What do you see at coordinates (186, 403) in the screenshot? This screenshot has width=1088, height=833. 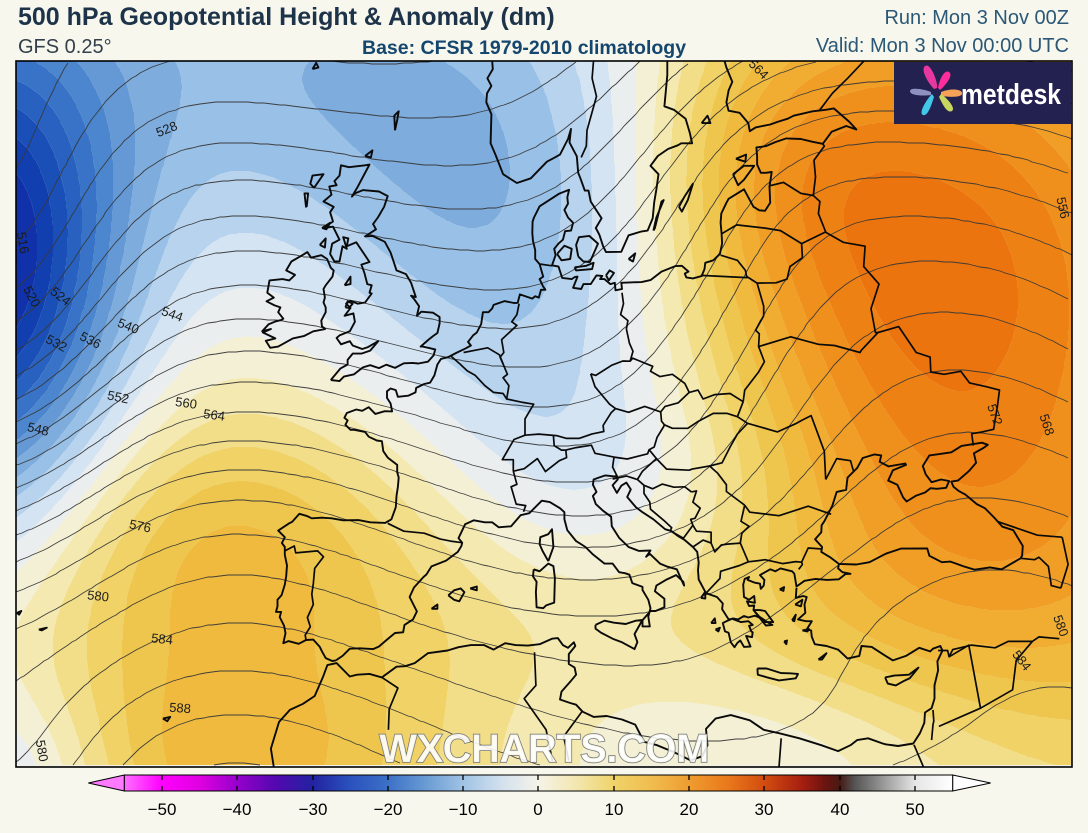 I see `svg-text: 560` at bounding box center [186, 403].